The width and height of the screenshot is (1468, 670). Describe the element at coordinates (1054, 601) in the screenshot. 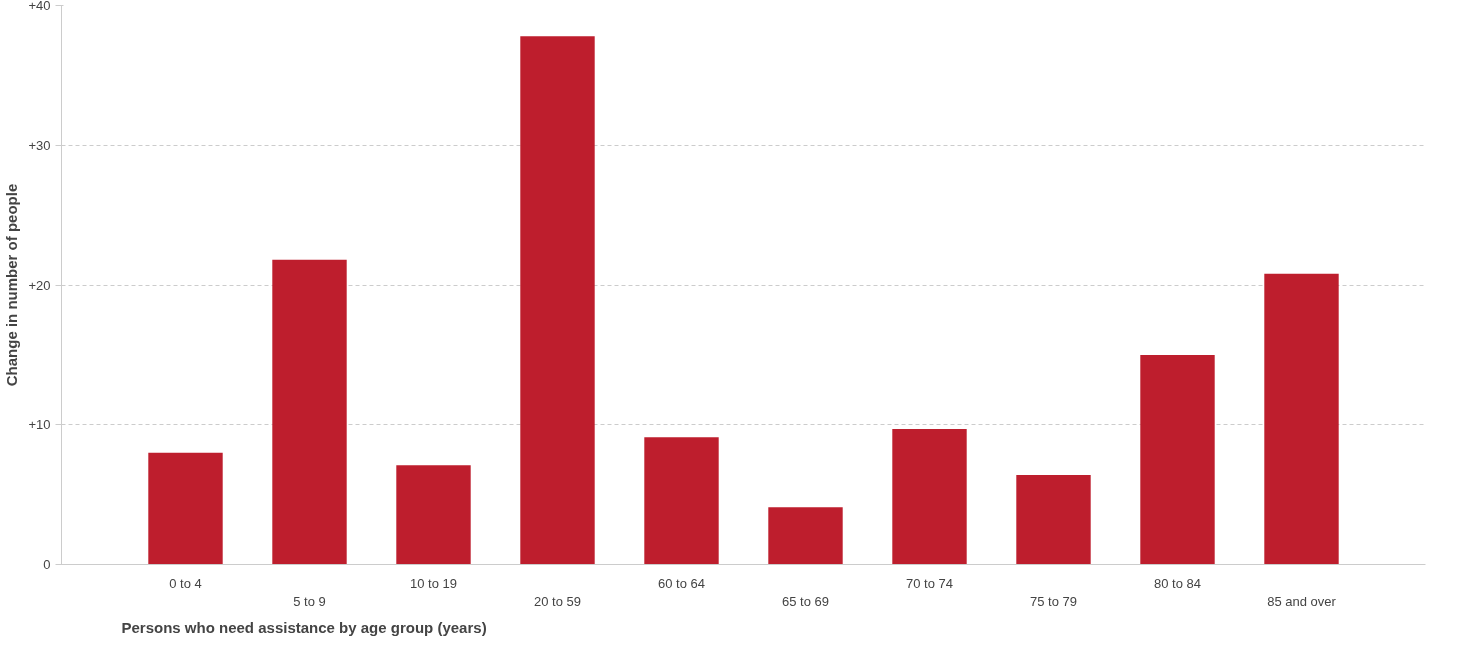

I see `x-tick-label: 75 to 79` at that location.